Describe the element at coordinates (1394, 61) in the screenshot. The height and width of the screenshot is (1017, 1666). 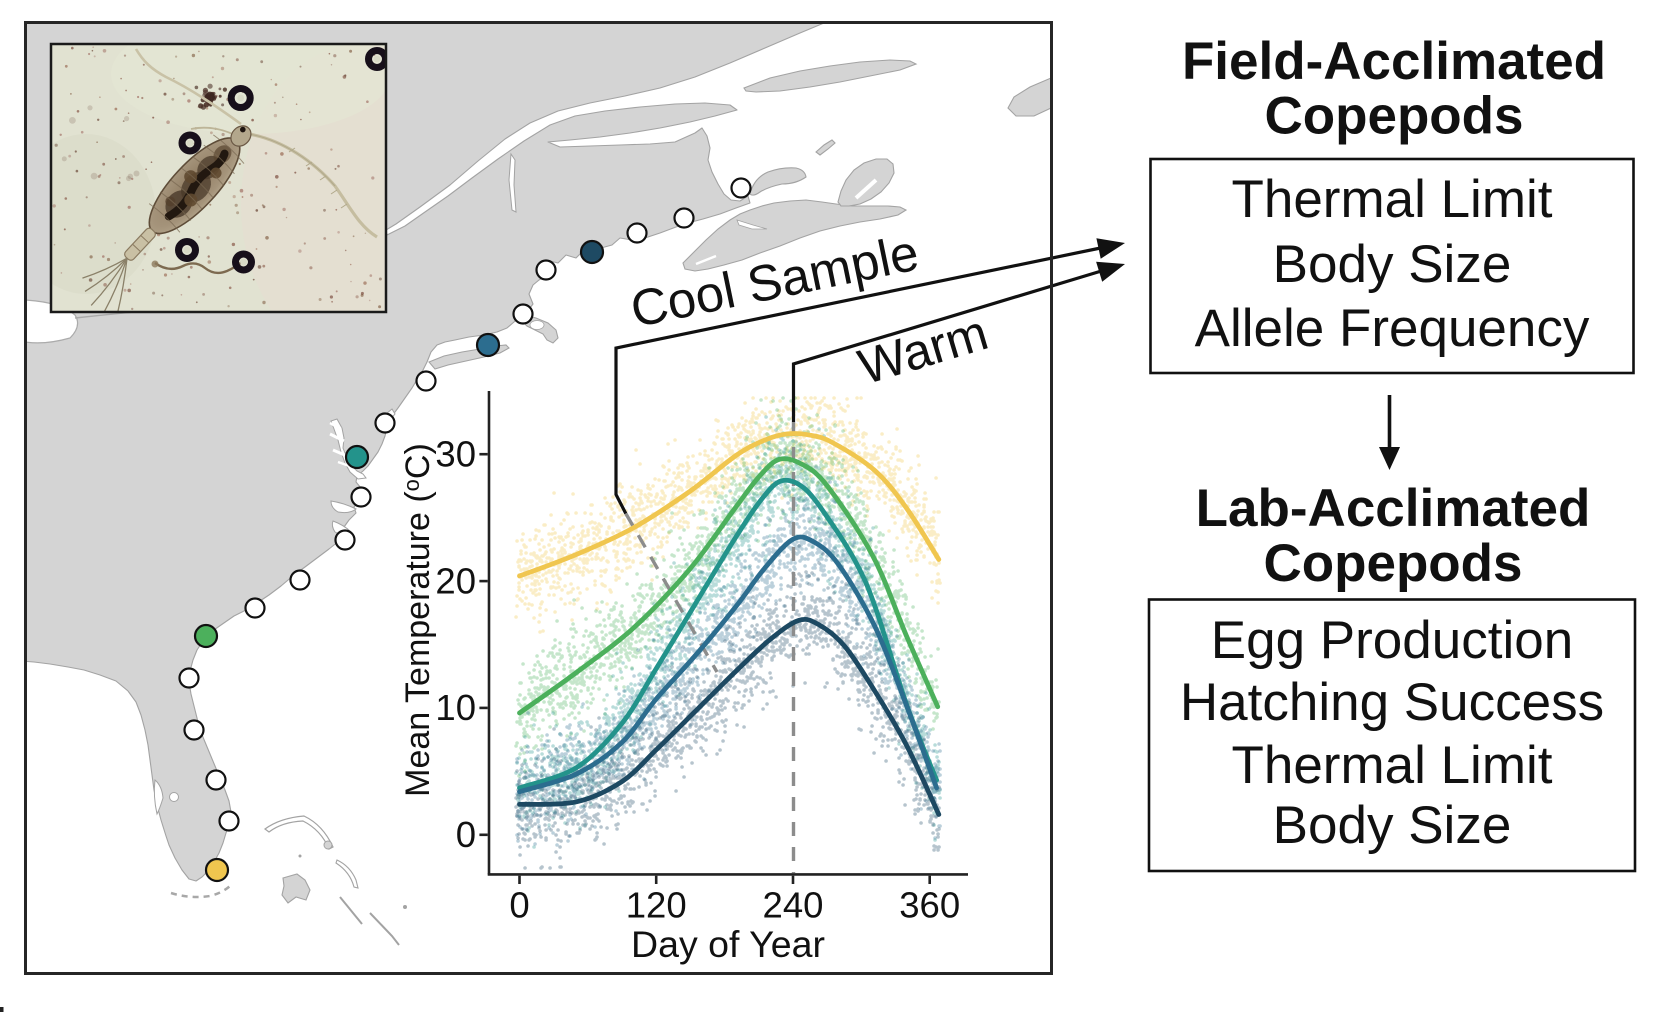
I see `svg-text: Field-Acclimated` at that location.